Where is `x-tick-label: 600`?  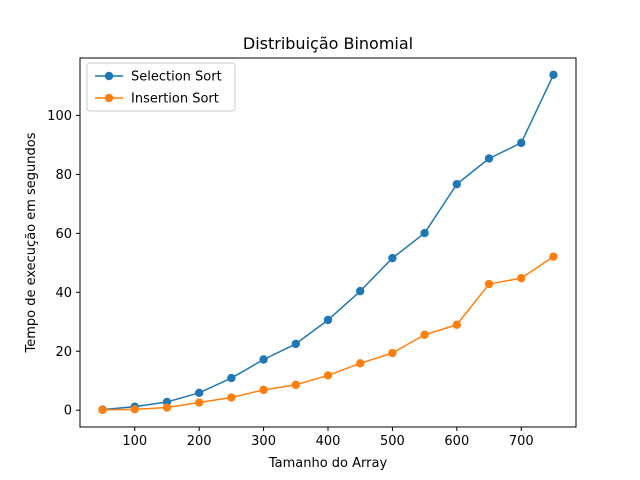
x-tick-label: 600 is located at coordinates (456, 441).